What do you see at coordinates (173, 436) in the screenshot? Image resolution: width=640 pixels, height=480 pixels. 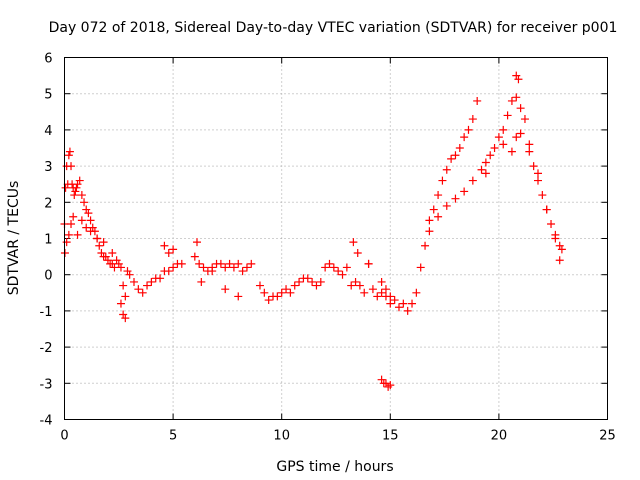 I see `x-tick-label: 5` at bounding box center [173, 436].